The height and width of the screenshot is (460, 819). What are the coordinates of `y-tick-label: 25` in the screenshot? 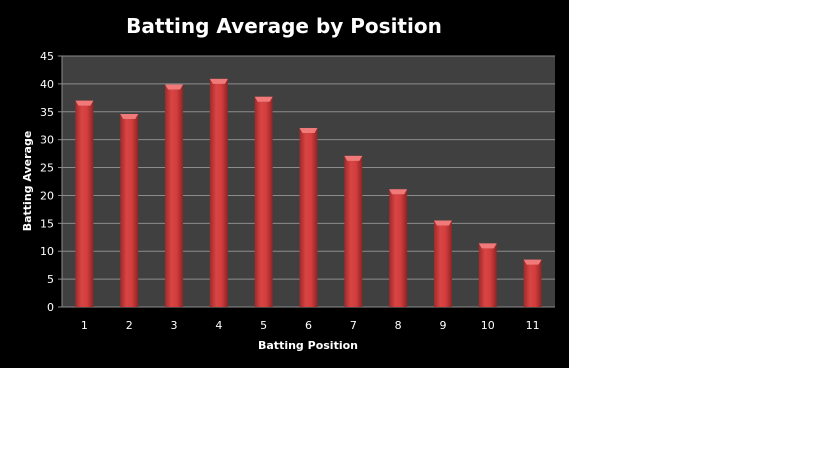 It's located at (47, 168).